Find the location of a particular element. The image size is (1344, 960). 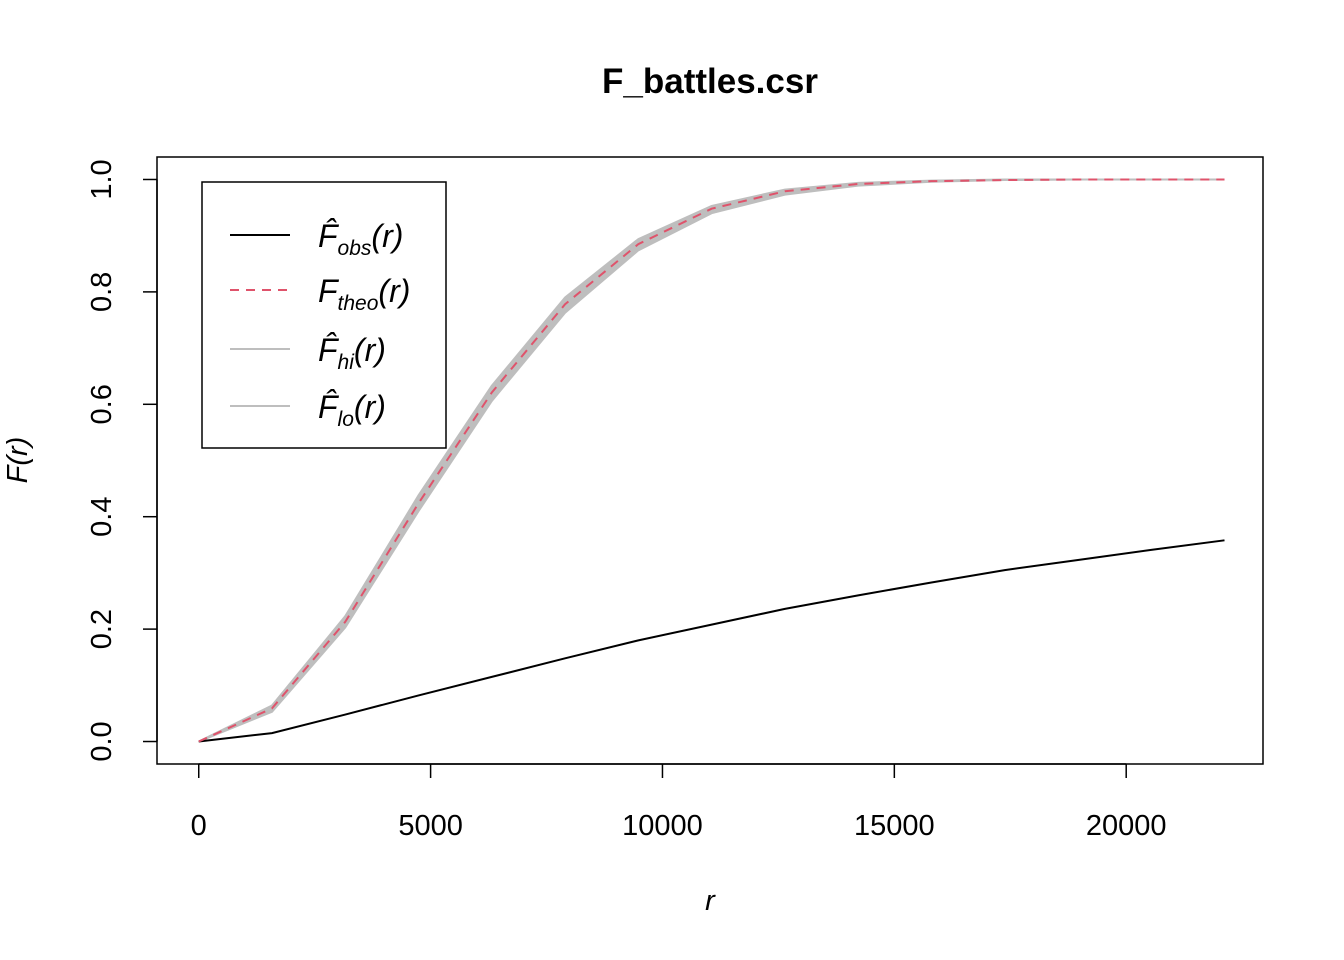

y-tick-label: 0.8 is located at coordinates (102, 292).